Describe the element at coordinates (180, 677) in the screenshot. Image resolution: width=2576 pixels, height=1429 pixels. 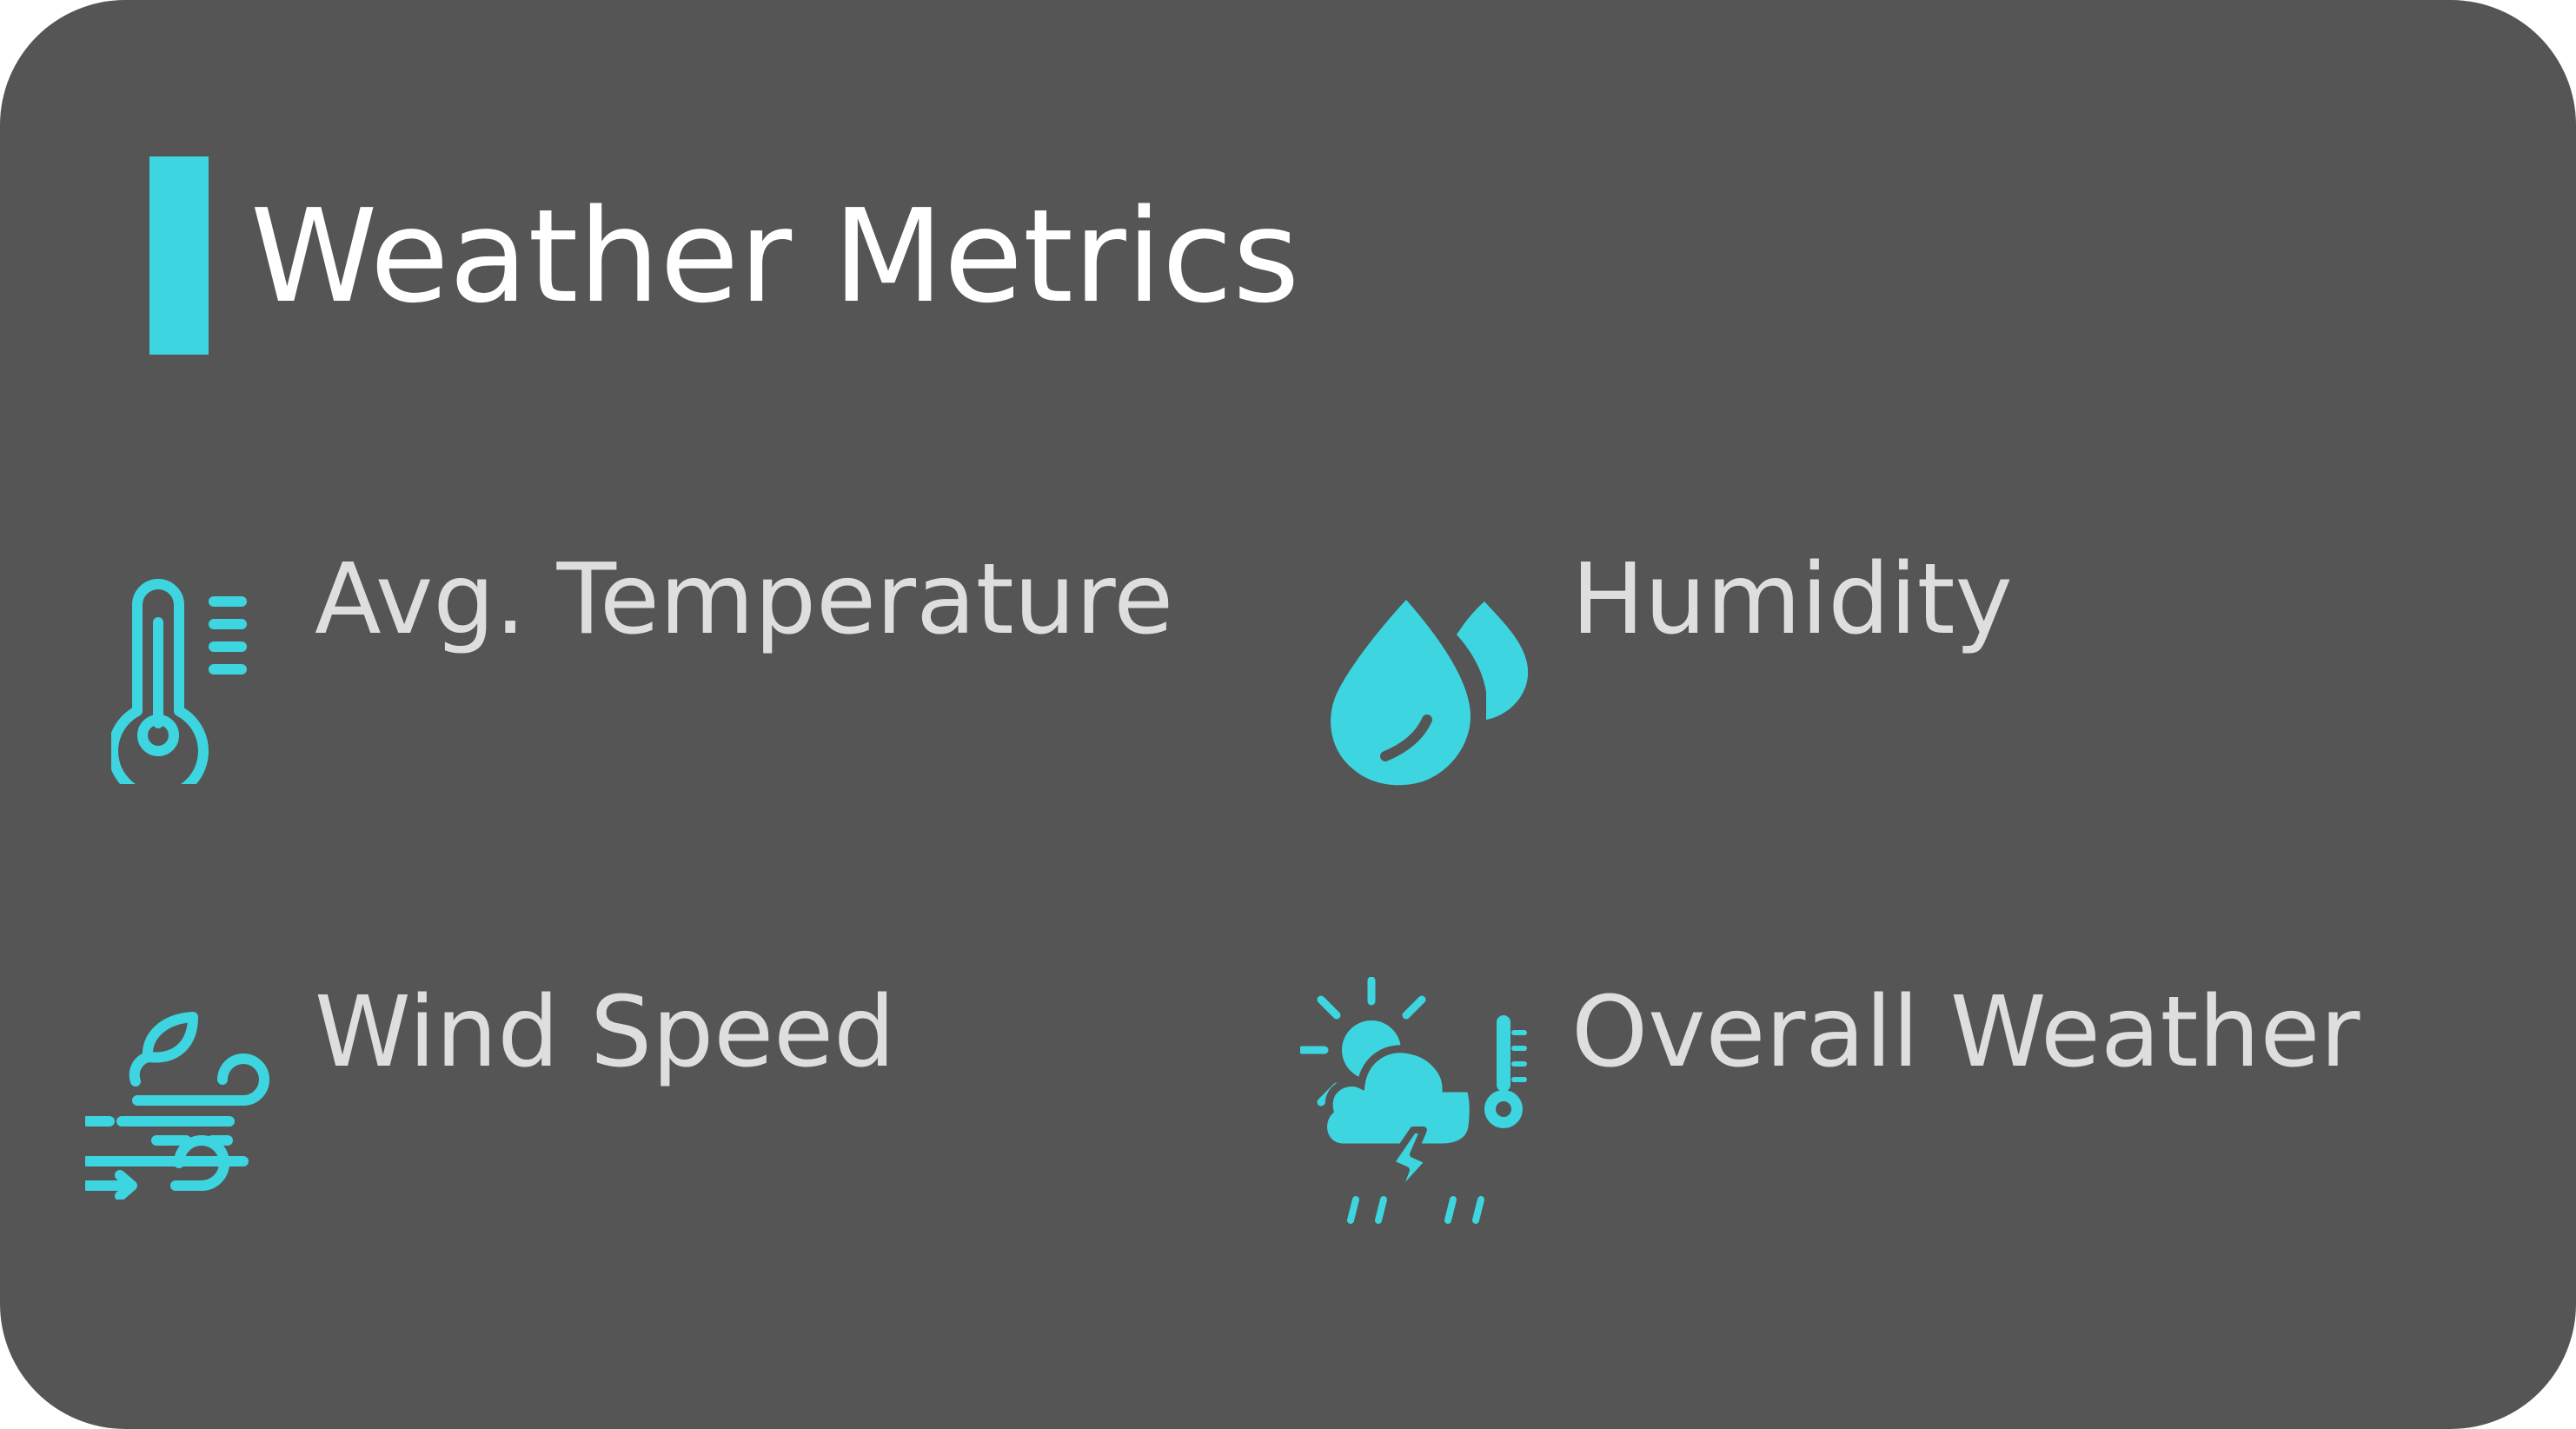
I see `thermometer-icon` at that location.